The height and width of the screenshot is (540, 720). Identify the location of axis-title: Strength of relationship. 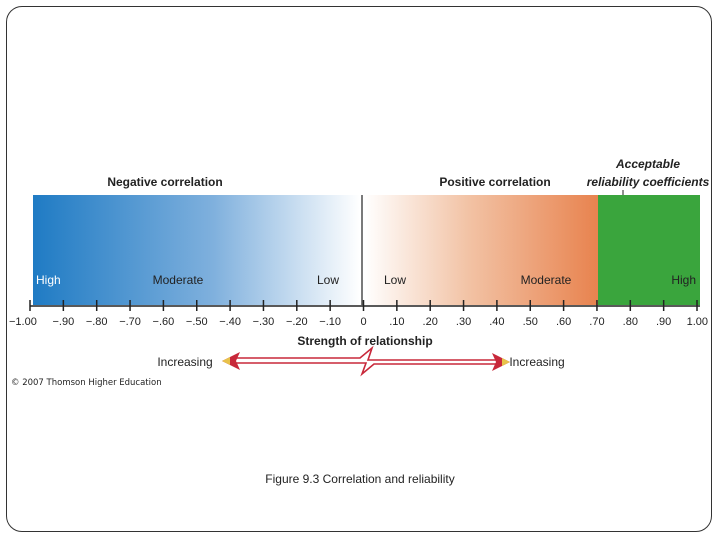
(364, 341).